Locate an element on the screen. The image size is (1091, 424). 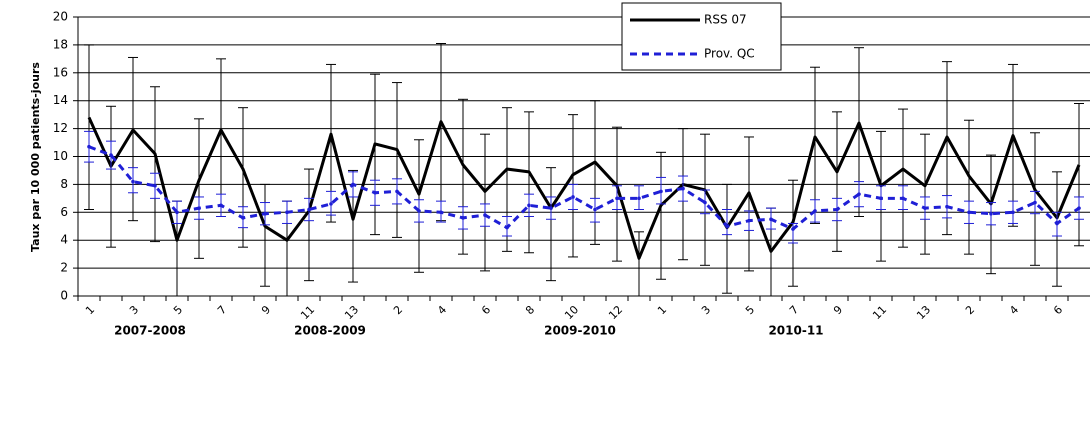
group-label: 2007-2008 is located at coordinates (150, 331).